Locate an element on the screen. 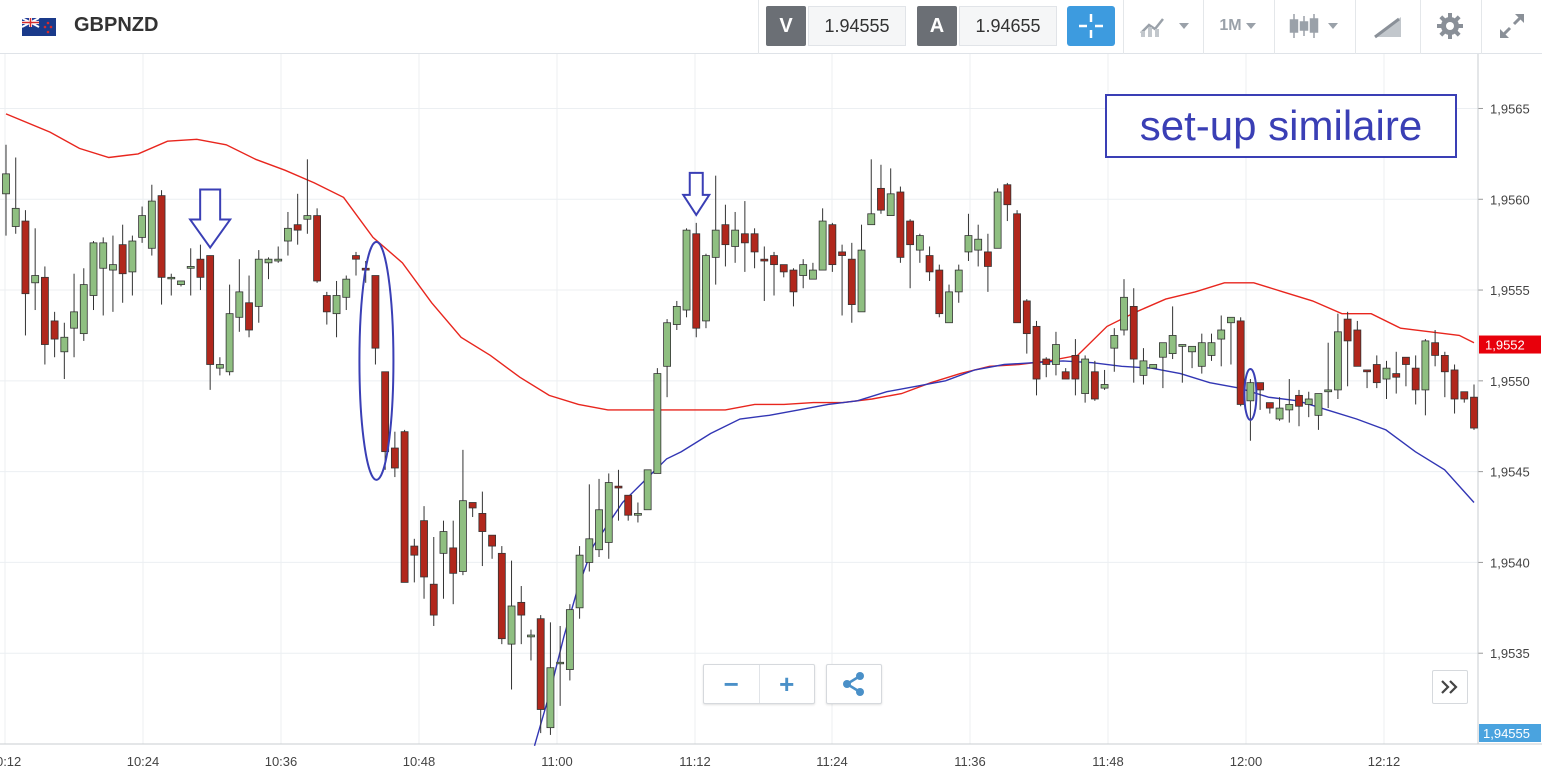  x-tick-label: 10:36 is located at coordinates (281, 761).